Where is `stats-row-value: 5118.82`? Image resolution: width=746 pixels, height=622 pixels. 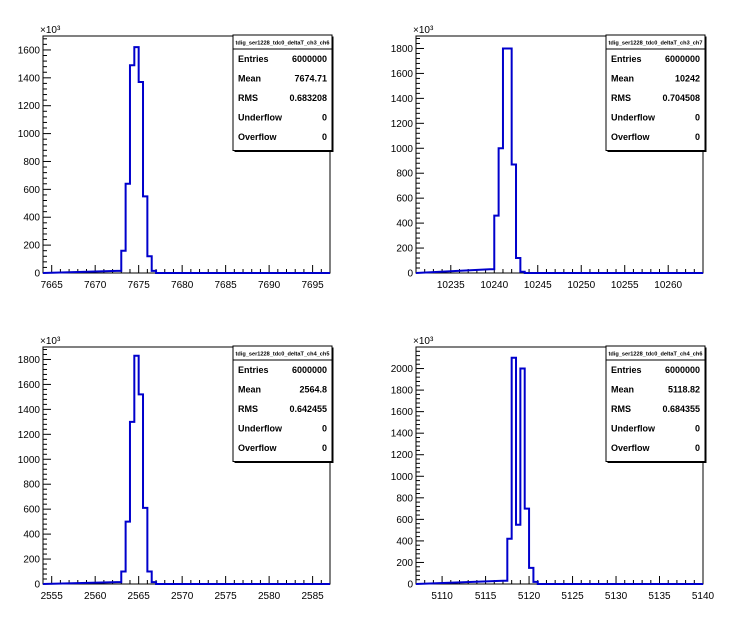 stats-row-value: 5118.82 is located at coordinates (684, 390).